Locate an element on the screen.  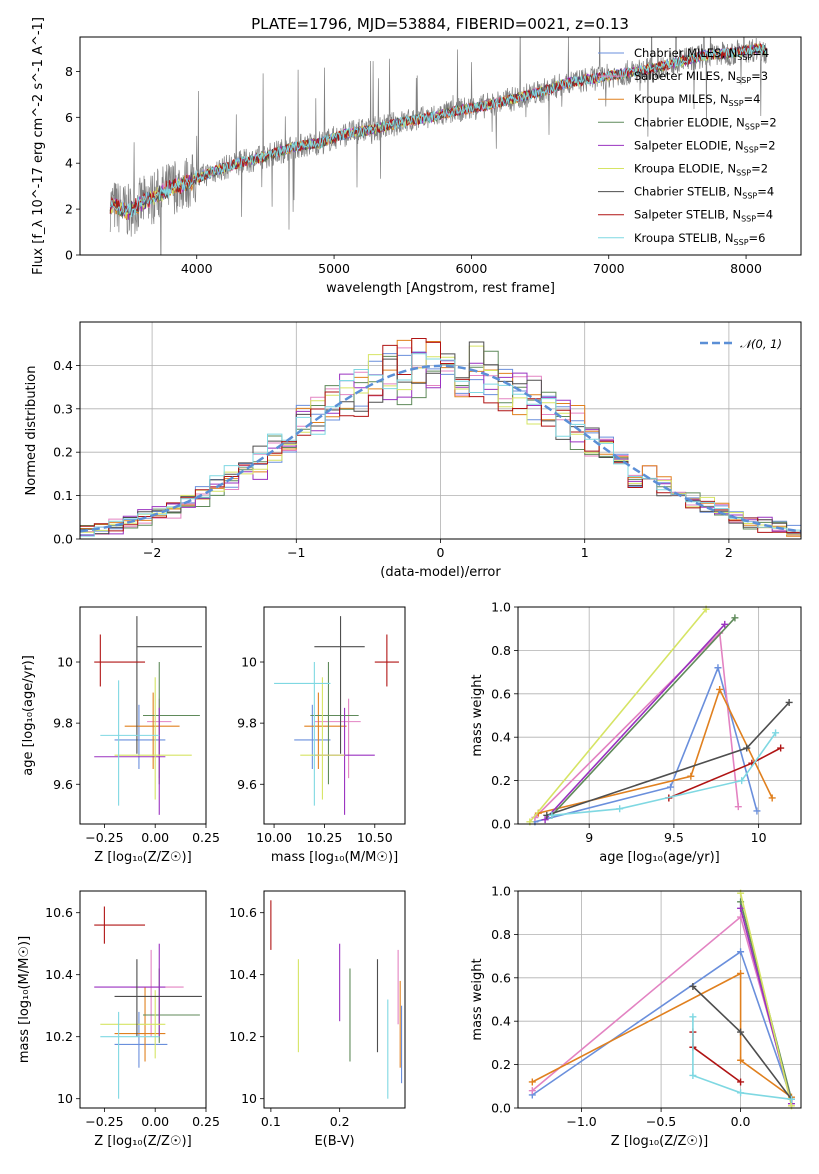
spectrum-model-kroupa-stelib is located at coordinates (438, 131).